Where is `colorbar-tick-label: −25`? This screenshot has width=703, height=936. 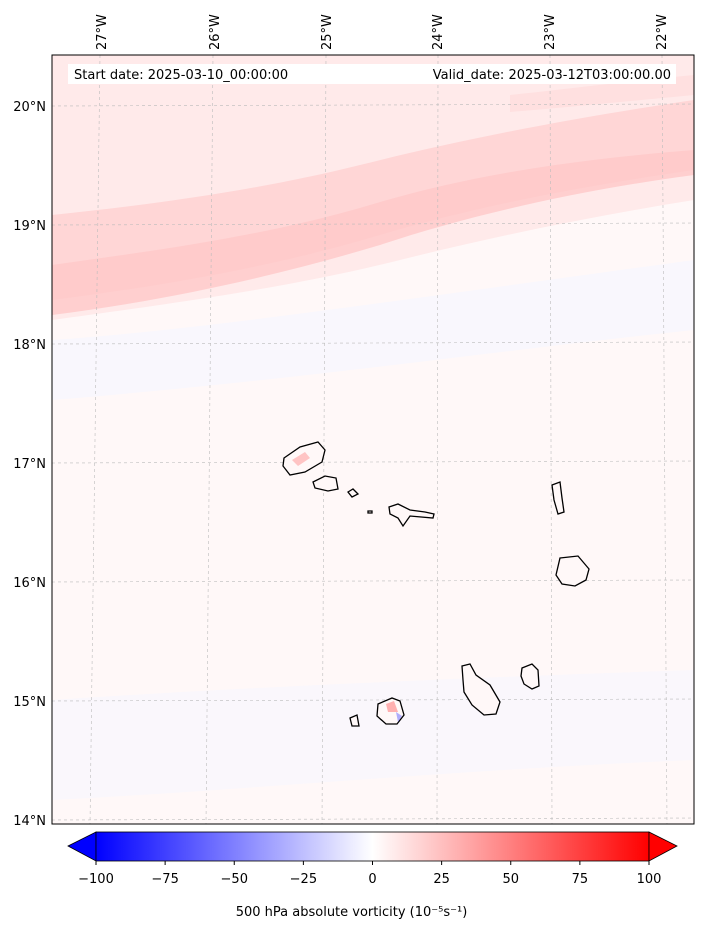 colorbar-tick-label: −25 is located at coordinates (303, 879).